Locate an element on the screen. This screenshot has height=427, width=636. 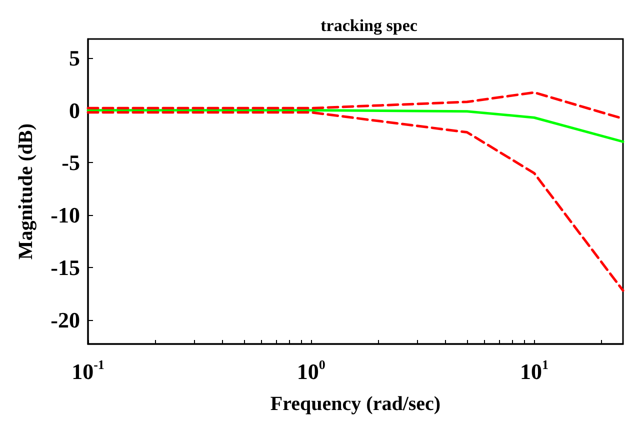
y-tick-label: -10 is located at coordinates (65, 215).